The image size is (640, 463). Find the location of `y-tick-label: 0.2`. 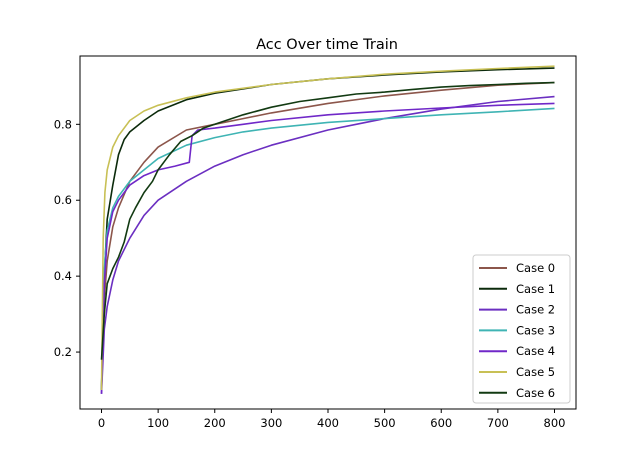

y-tick-label: 0.2 is located at coordinates (63, 352).